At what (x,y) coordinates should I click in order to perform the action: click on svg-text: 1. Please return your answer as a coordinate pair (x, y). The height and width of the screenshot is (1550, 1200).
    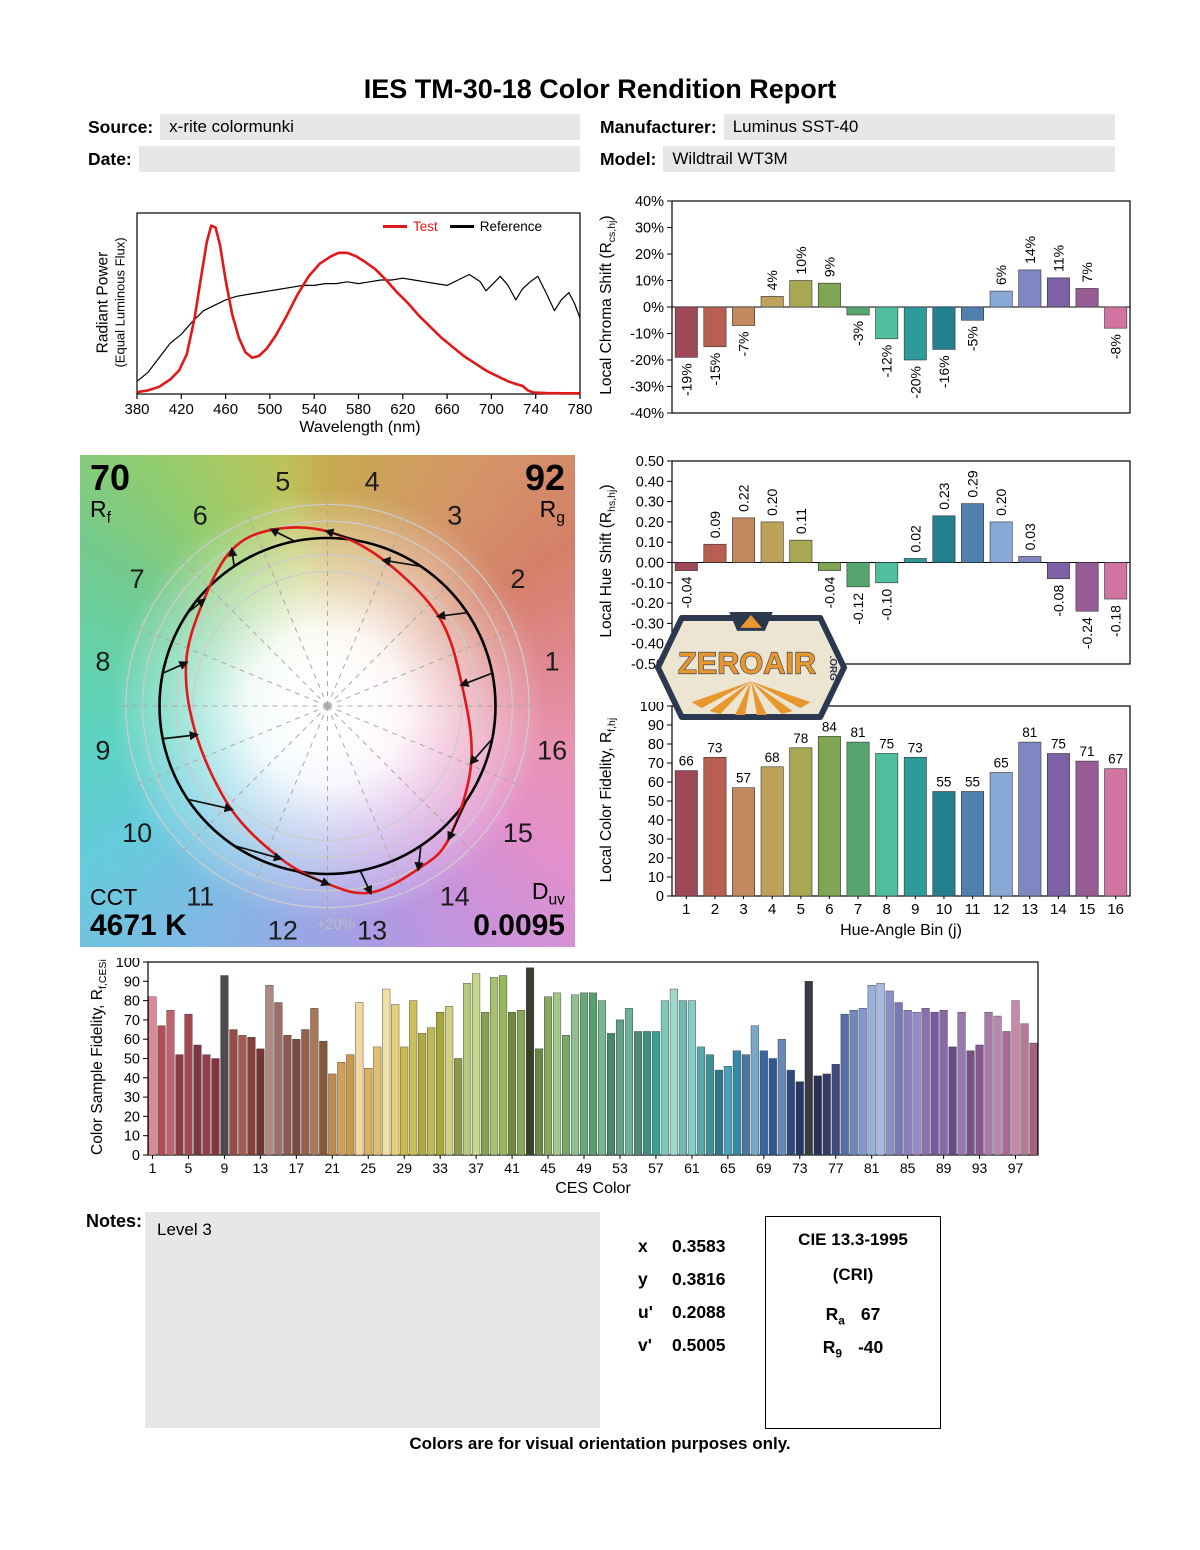
    Looking at the image, I should click on (686, 909).